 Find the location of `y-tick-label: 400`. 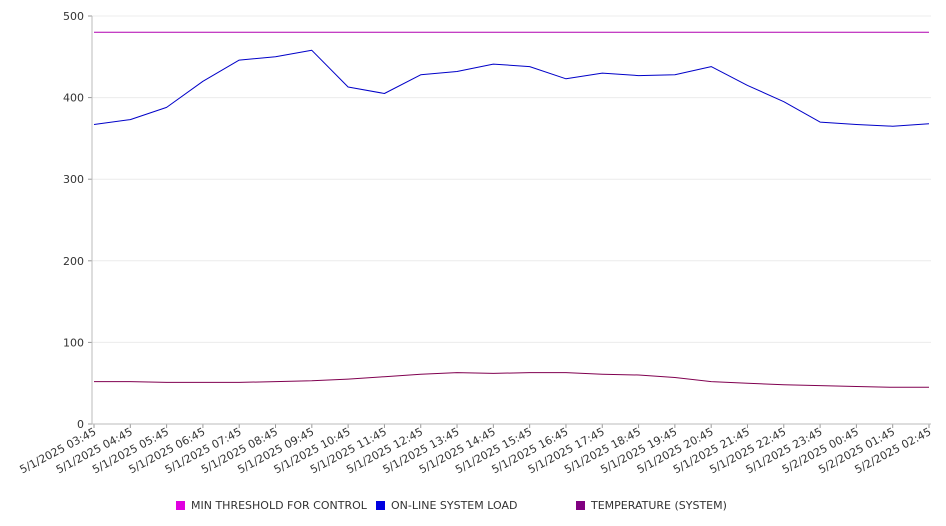

y-tick-label: 400 is located at coordinates (73, 98).